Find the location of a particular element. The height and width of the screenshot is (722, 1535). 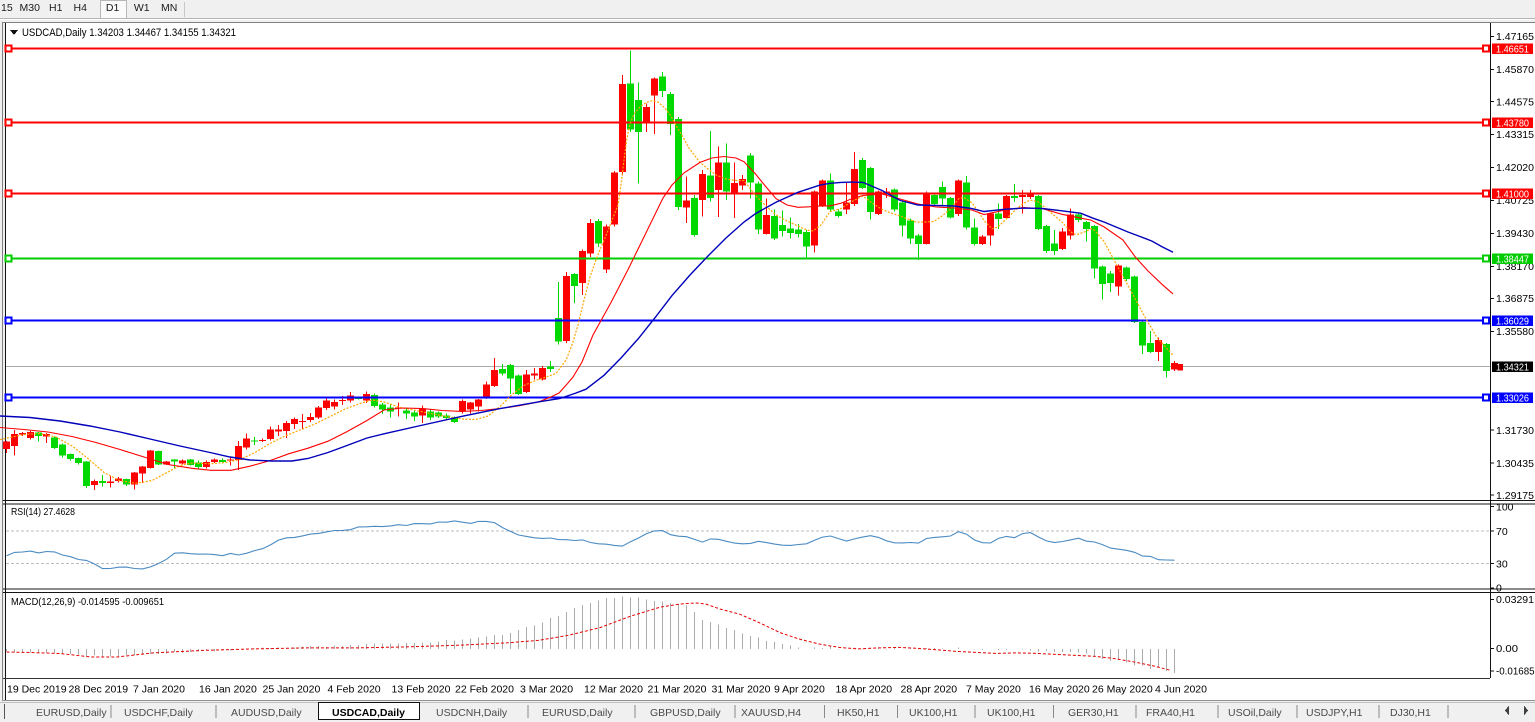

svg-text: 1.45870 is located at coordinates (1515, 70).